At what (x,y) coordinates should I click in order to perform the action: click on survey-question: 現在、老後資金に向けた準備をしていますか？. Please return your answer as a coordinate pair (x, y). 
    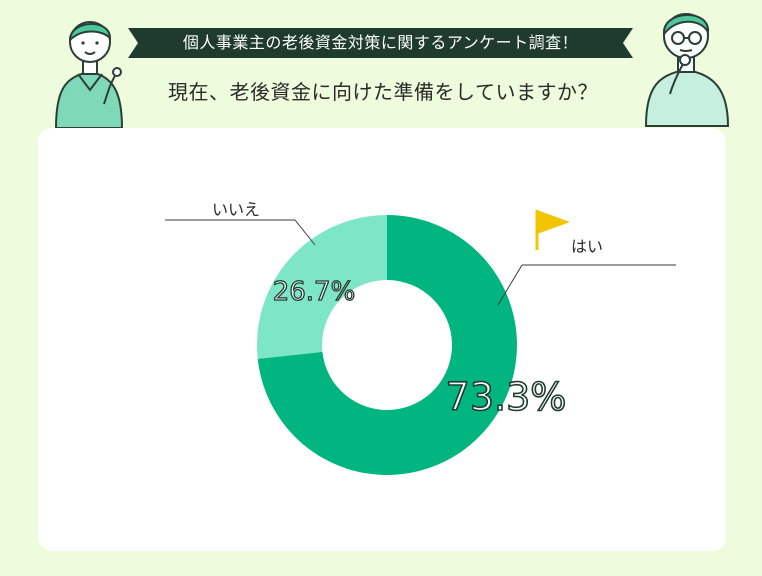
    Looking at the image, I should click on (383, 92).